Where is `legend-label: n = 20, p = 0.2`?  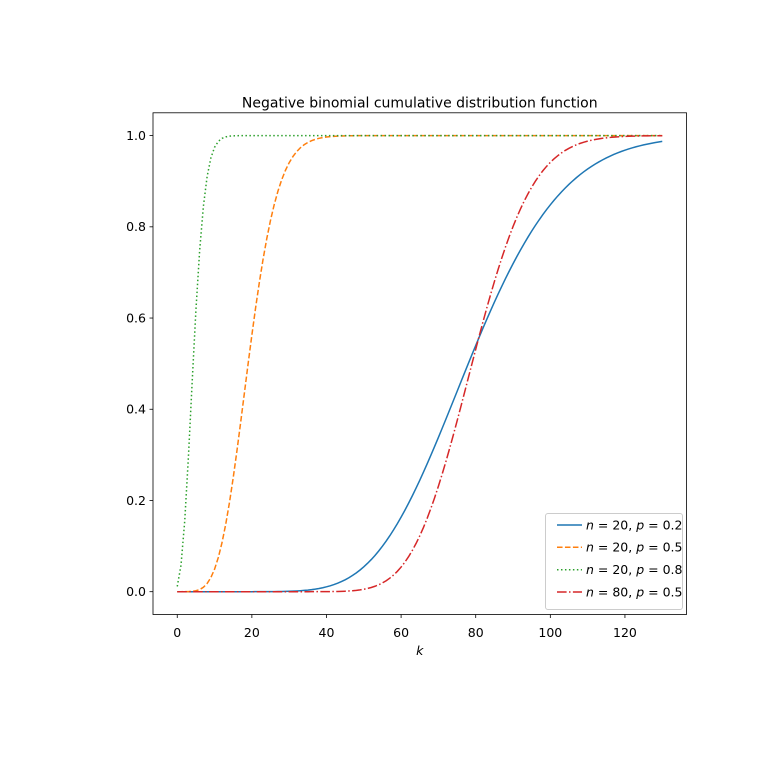 legend-label: n = 20, p = 0.2 is located at coordinates (634, 524).